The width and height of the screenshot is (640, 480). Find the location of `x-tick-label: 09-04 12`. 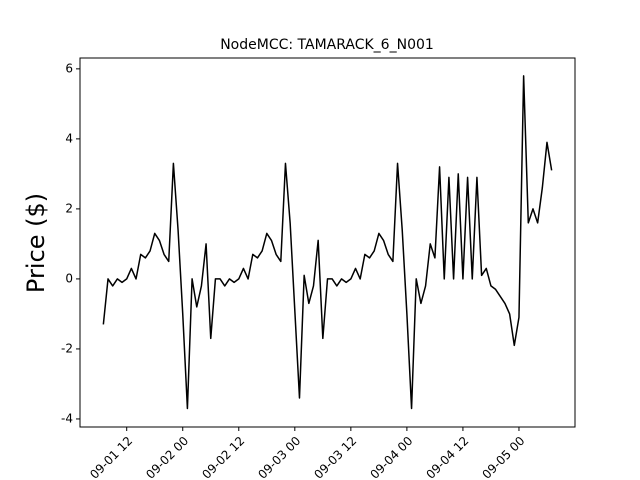

x-tick-label: 09-04 12 is located at coordinates (447, 457).